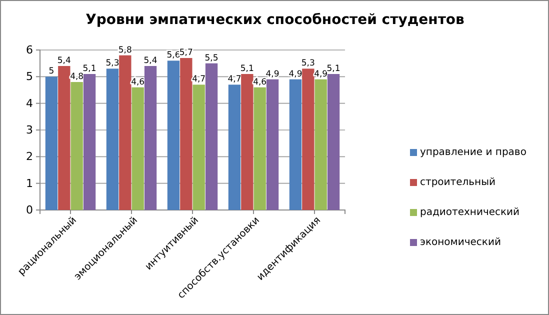 The height and width of the screenshot is (315, 549). Describe the element at coordinates (186, 53) in the screenshot. I see `data-label: 5,7` at that location.